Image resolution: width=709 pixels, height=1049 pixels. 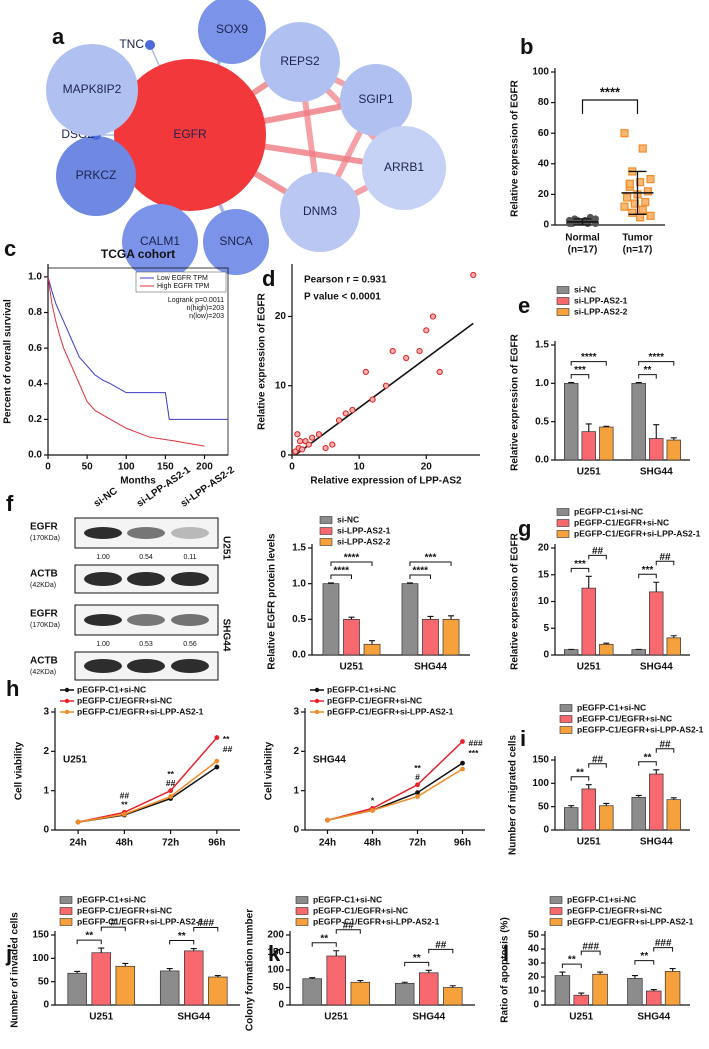 What do you see at coordinates (124, 910) in the screenshot?
I see `legend-label: pEGFP-C1/EGFR+si-NC` at bounding box center [124, 910].